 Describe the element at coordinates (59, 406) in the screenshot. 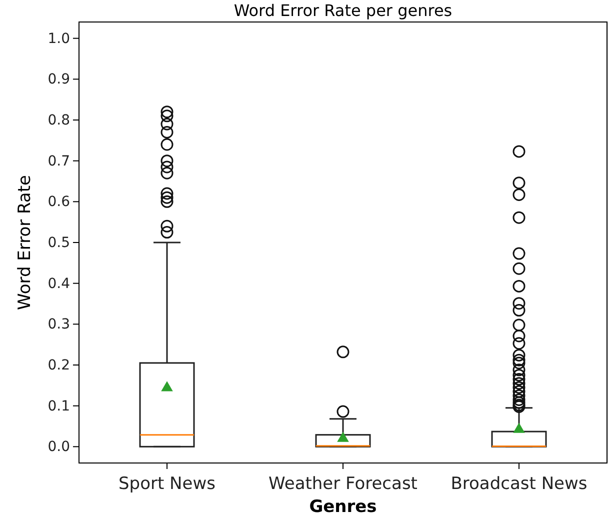

I see `y-tick-label: 0.1` at that location.